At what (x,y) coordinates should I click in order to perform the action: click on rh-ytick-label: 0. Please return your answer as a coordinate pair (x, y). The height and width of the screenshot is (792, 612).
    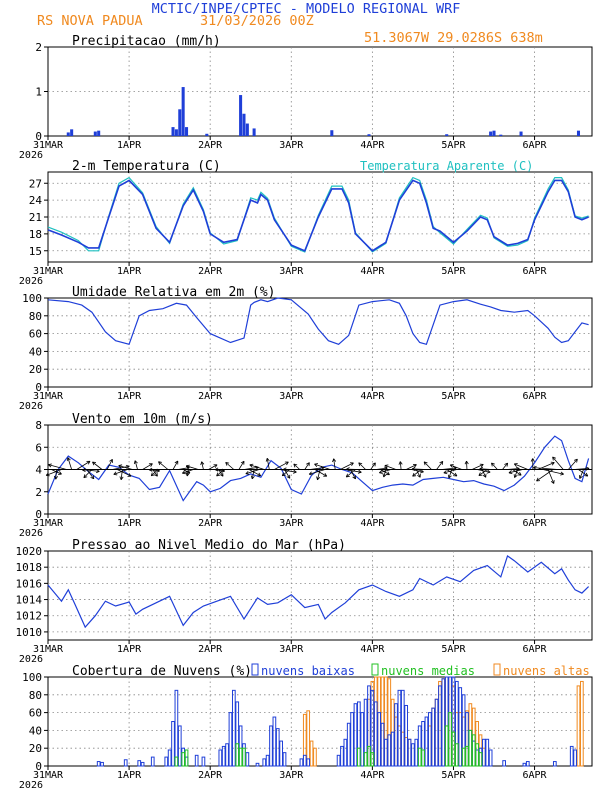
    Looking at the image, I should click on (38, 387).